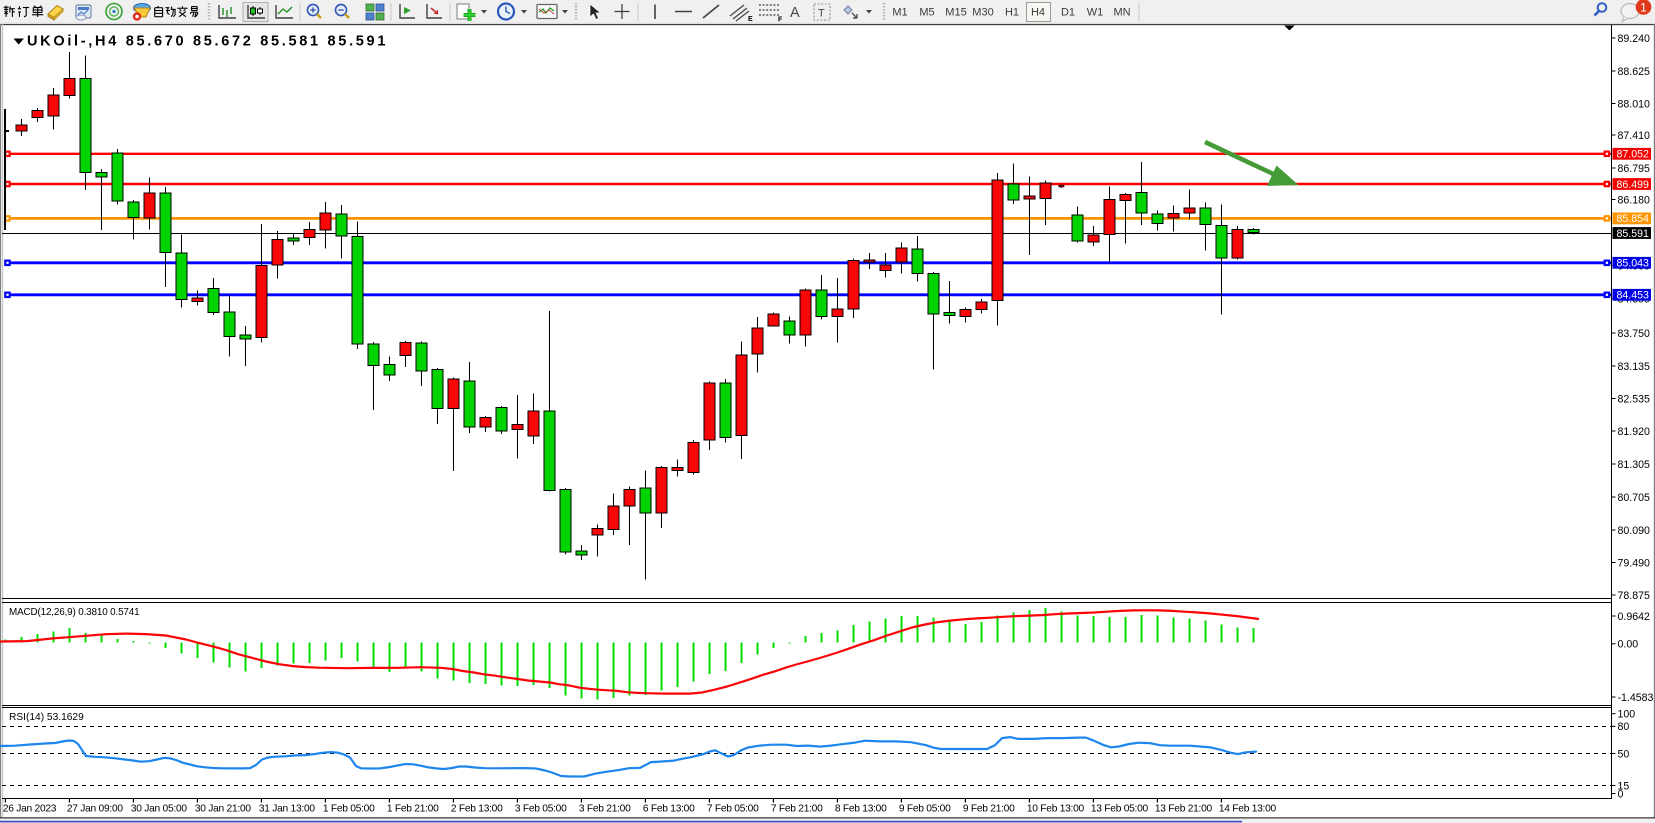 This screenshot has width=1655, height=823. Describe the element at coordinates (861, 809) in the screenshot. I see `svg-text: 8 Feb 13:00` at that location.